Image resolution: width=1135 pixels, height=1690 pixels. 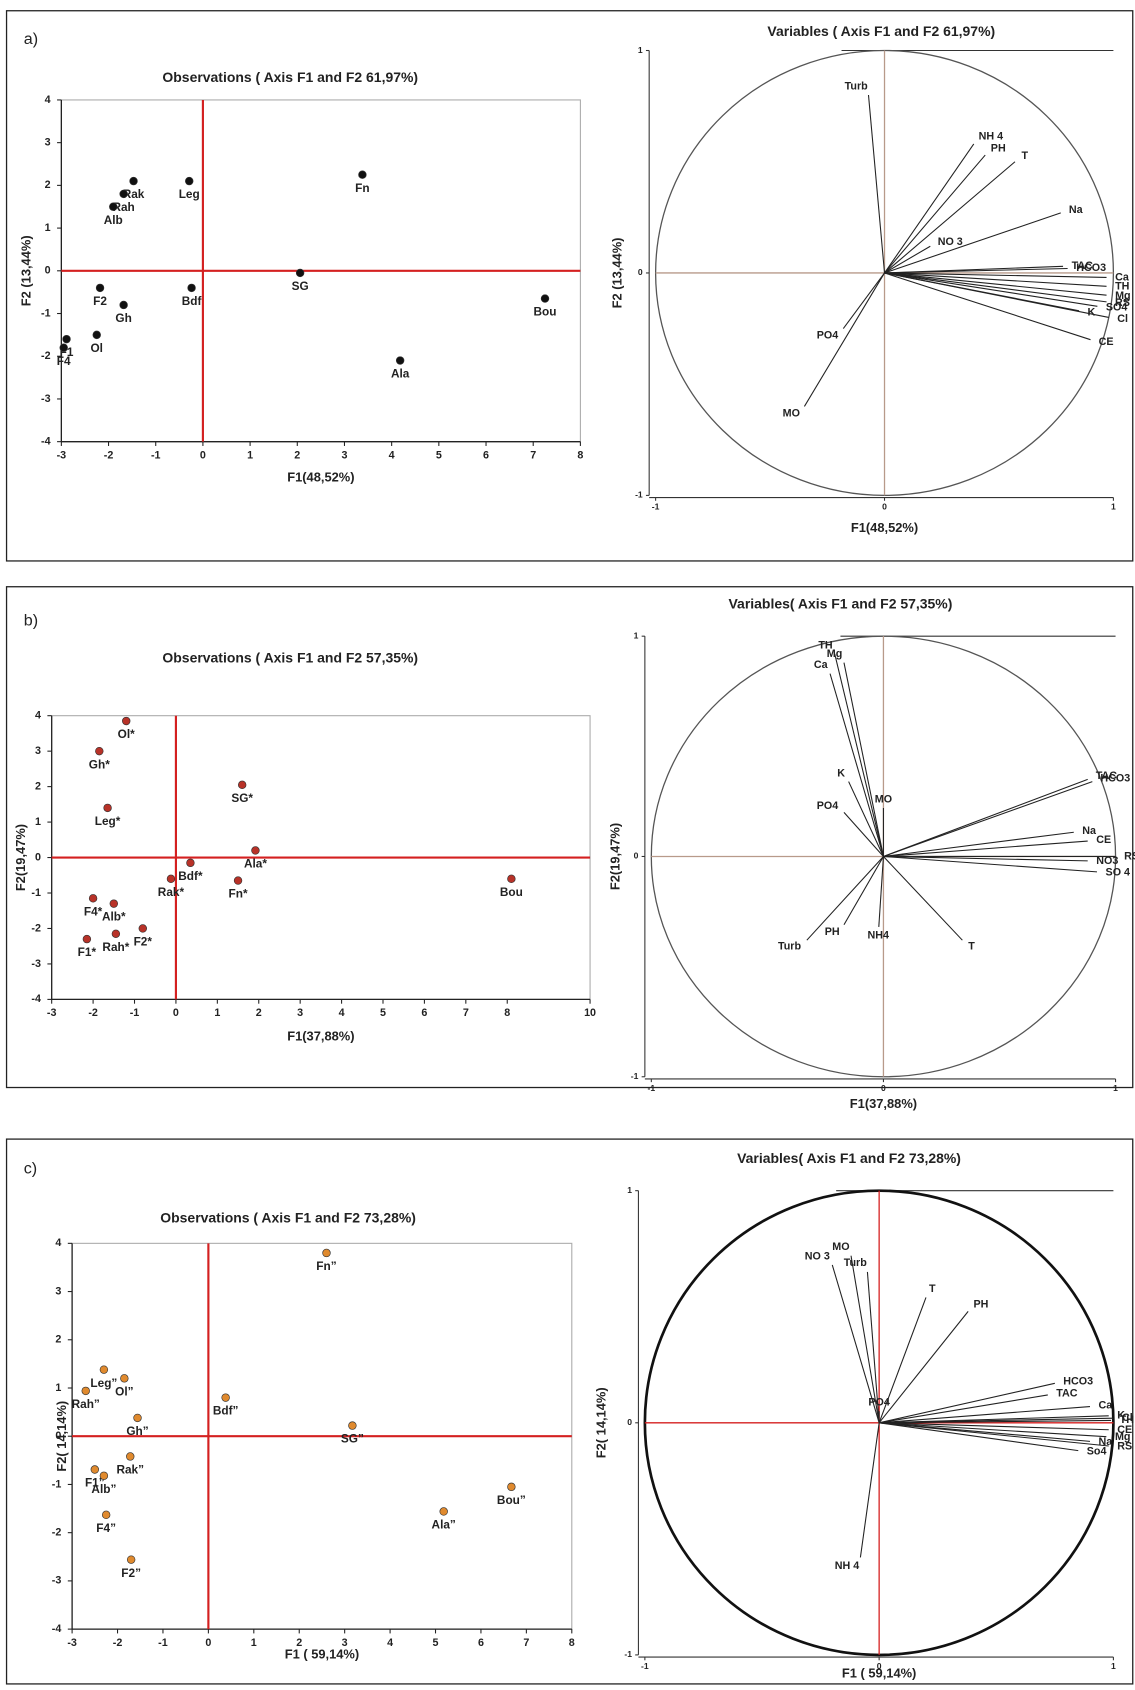 What do you see at coordinates (590, 1013) in the screenshot?
I see `x-tick-label: 10` at bounding box center [590, 1013].